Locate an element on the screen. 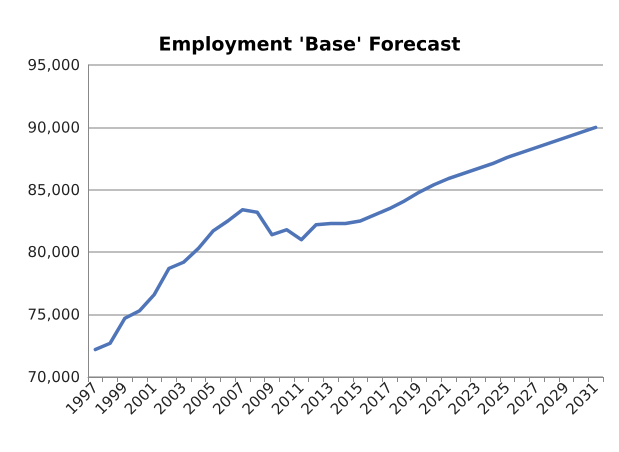 This screenshot has width=619, height=452. y-tick-label: 95,000 is located at coordinates (54, 65).